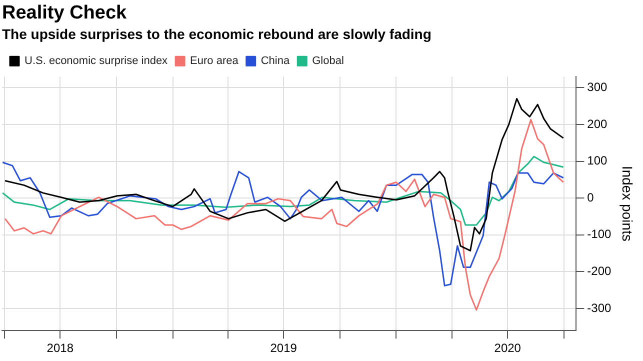 This screenshot has height=361, width=643. I want to click on chart-subtitle: The upside surprises to the economic rebound are slowly fading, so click(217, 34).